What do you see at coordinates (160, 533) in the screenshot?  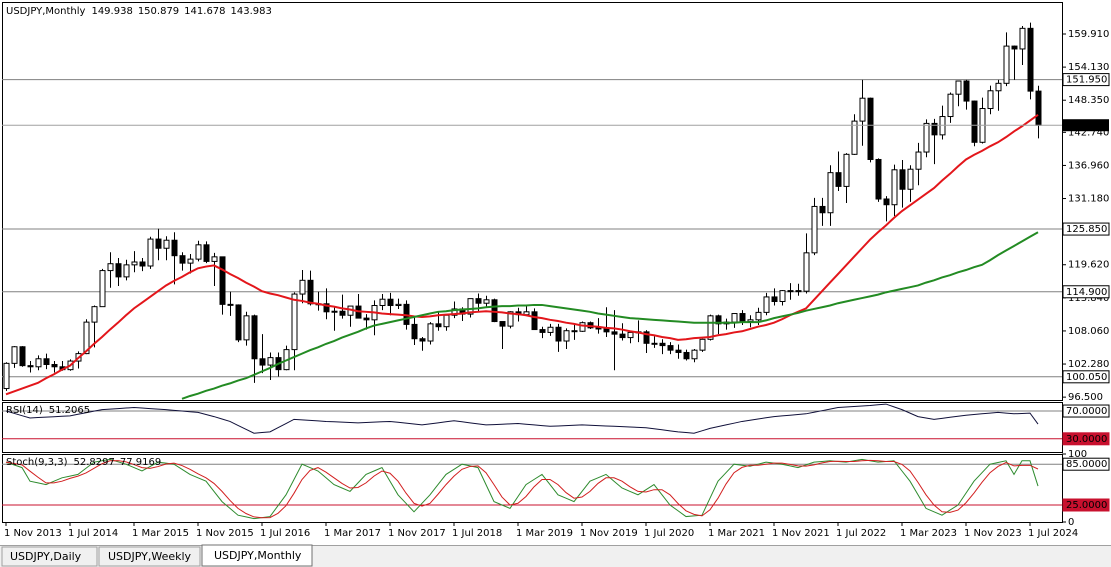 I see `x-tick-label: 1 Mar 2015` at bounding box center [160, 533].